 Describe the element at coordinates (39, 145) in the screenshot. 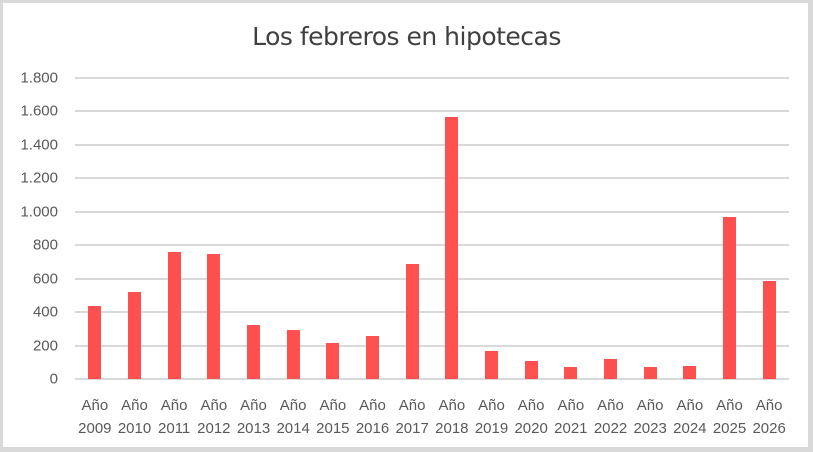

I see `y-tick-label: 1.400` at that location.